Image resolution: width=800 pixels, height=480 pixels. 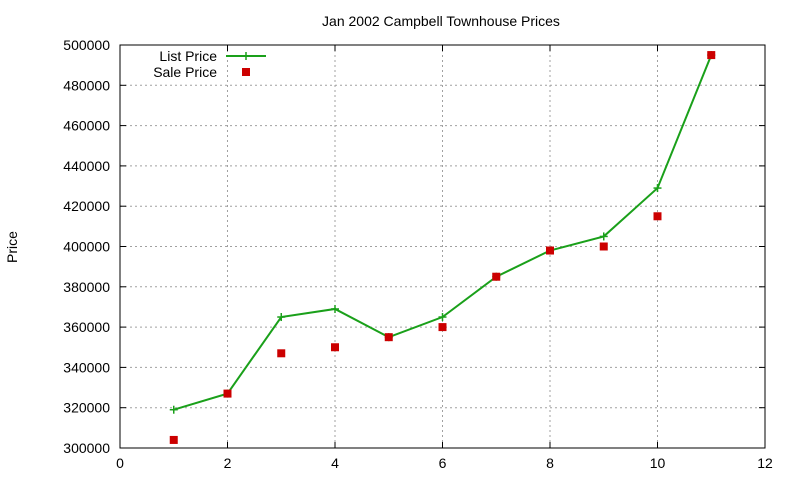 I want to click on x-tick-label: 12, so click(x=765, y=463).